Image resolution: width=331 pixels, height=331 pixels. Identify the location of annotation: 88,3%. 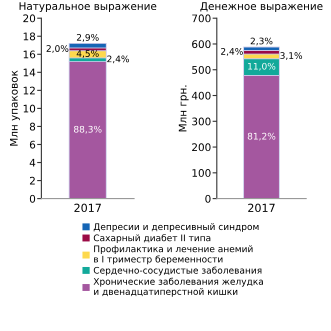
(88, 130).